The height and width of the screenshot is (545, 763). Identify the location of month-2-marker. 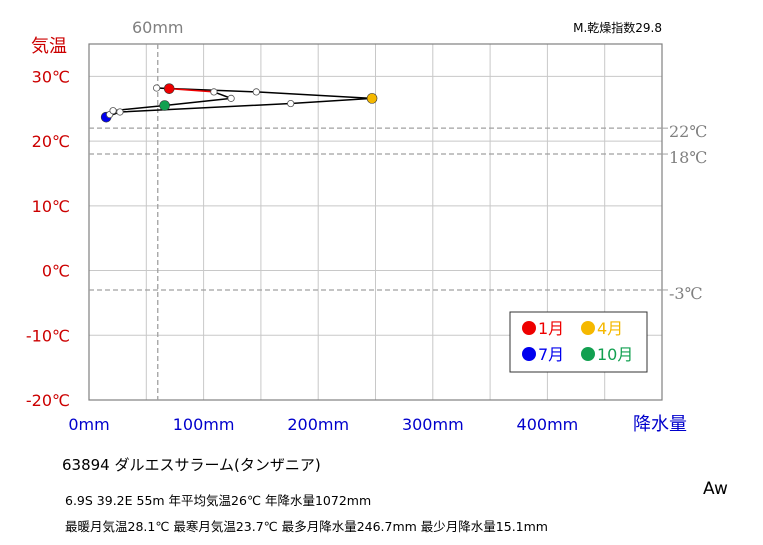
(157, 88).